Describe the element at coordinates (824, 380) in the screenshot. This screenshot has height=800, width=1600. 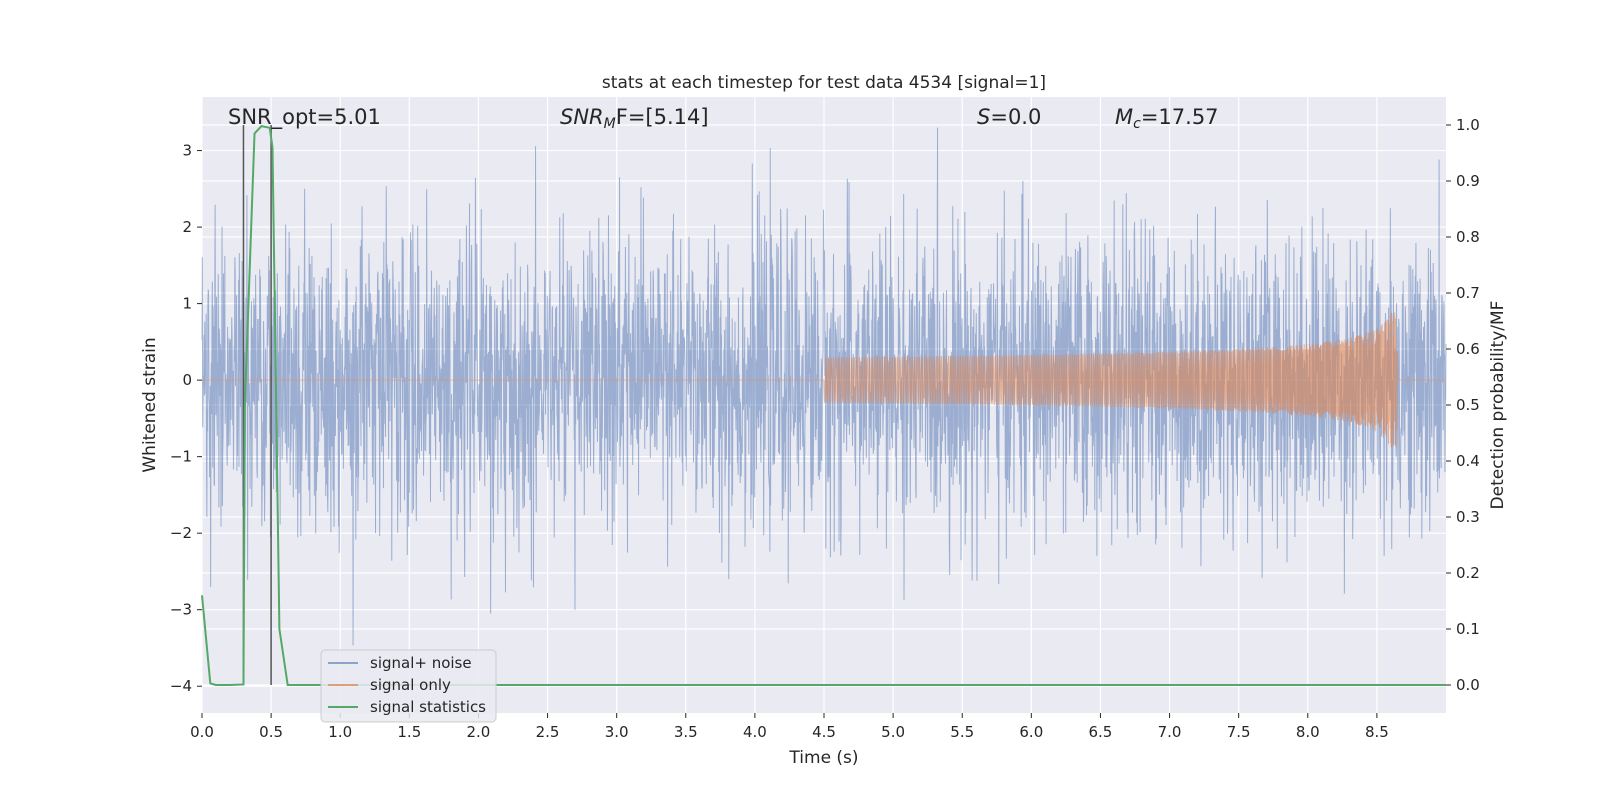
I see `series-signal-only-line` at that location.